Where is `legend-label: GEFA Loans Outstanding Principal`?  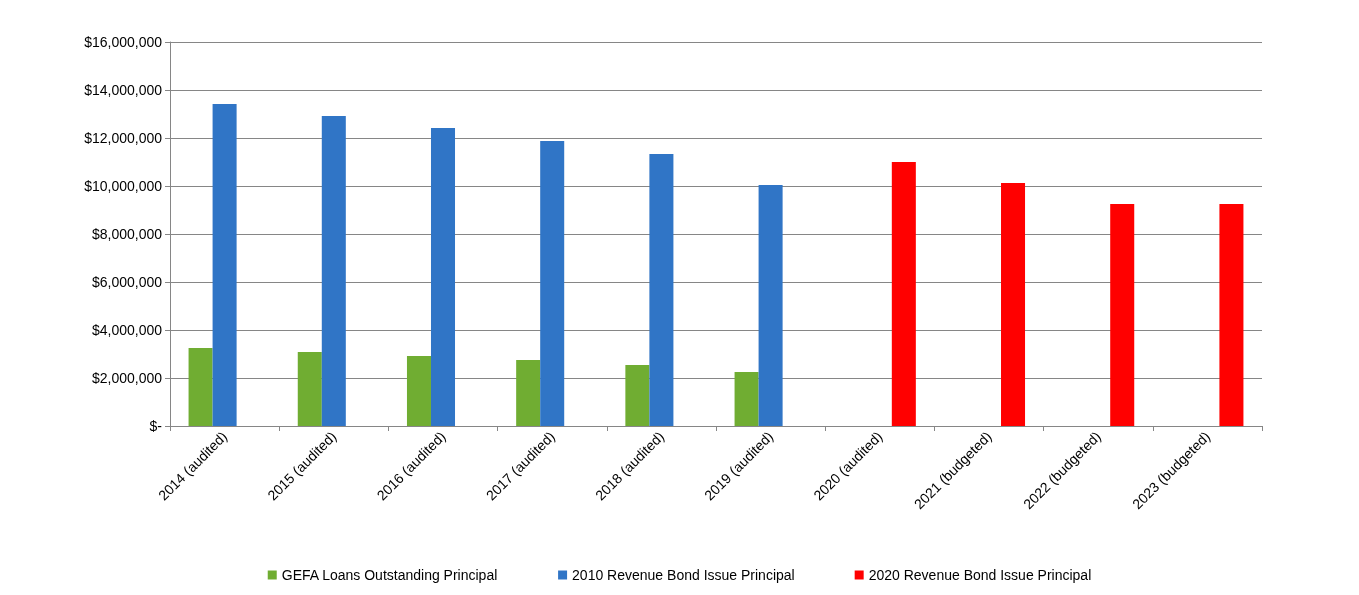
legend-label: GEFA Loans Outstanding Principal is located at coordinates (389, 575).